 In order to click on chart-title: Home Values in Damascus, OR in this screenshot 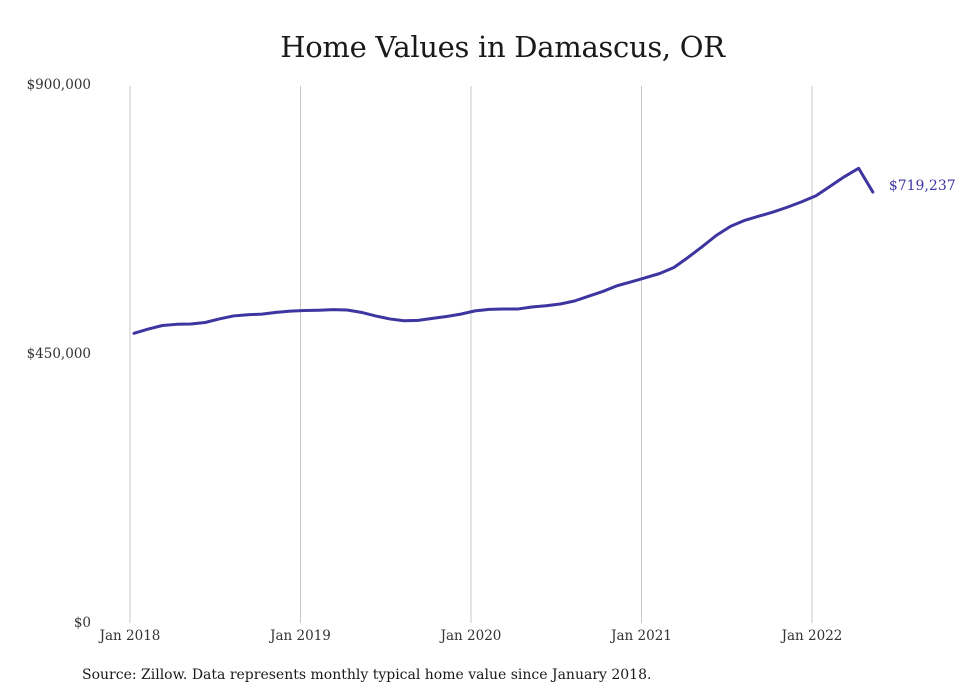, I will do `click(502, 47)`.